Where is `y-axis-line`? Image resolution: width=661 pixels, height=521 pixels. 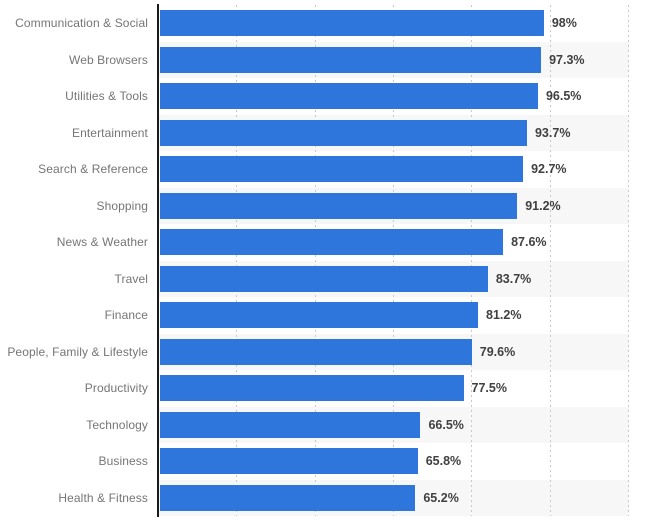 y-axis-line is located at coordinates (158, 260).